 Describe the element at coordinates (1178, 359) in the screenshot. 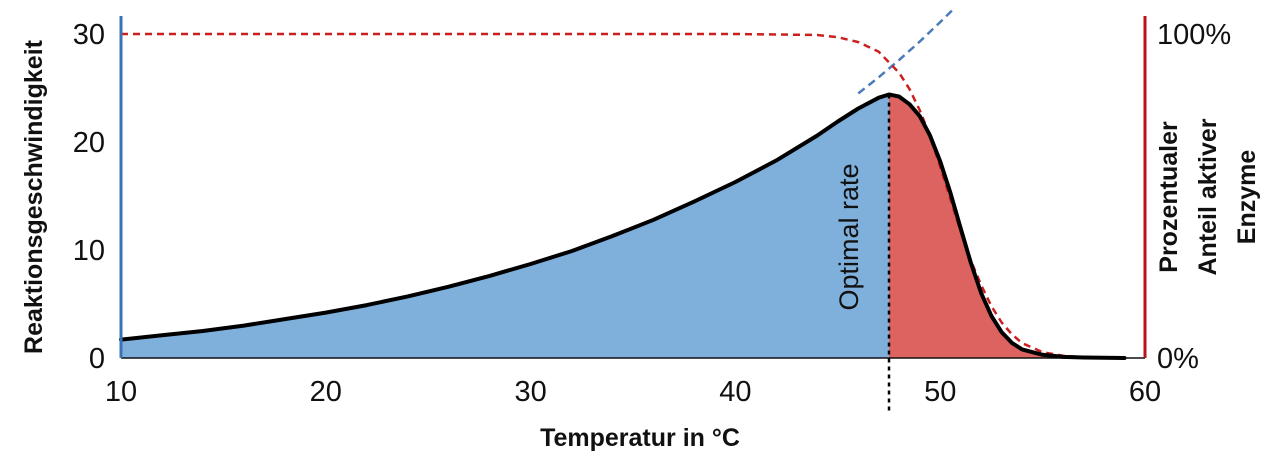

I see `y2-tick-label-0-percent: 0%` at that location.